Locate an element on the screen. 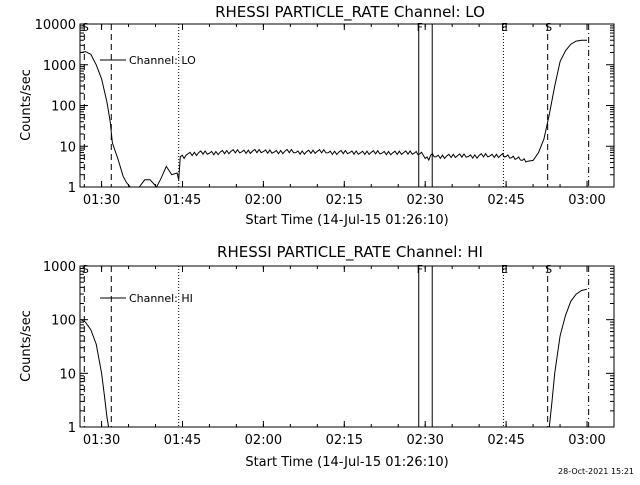 The image size is (640, 485). legend-lo: Channel: LO is located at coordinates (148, 60).